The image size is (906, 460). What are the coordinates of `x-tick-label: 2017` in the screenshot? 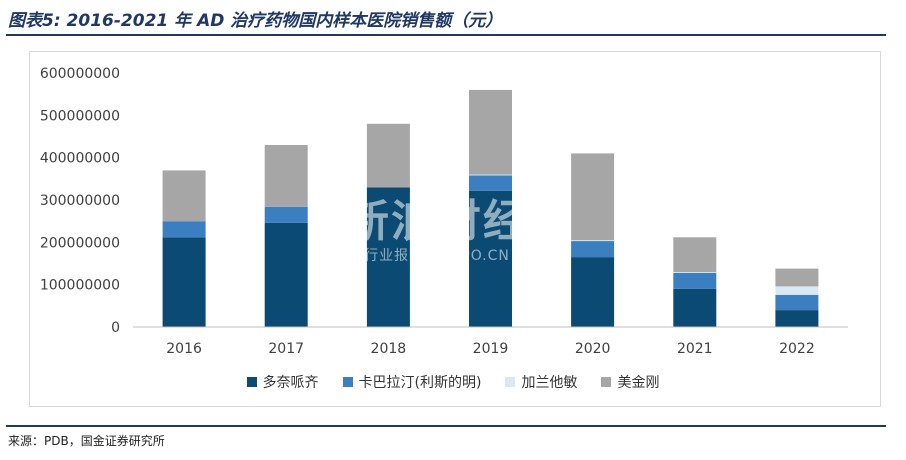 It's located at (286, 349).